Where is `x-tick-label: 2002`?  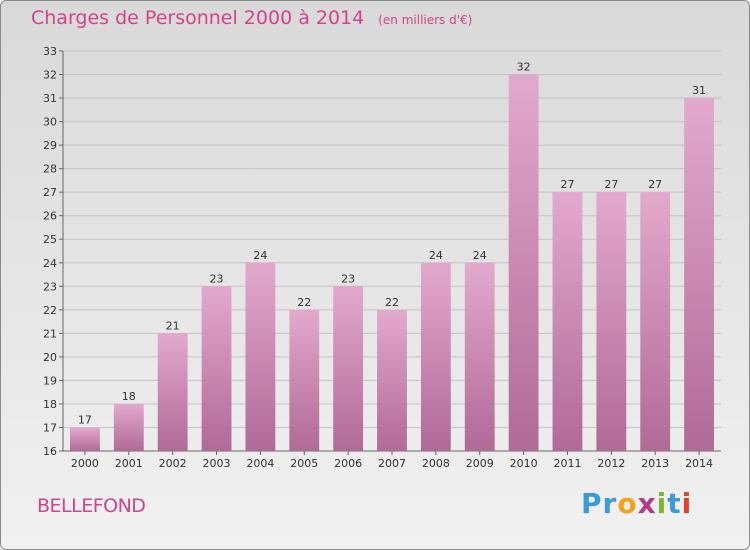 x-tick-label: 2002 is located at coordinates (173, 463).